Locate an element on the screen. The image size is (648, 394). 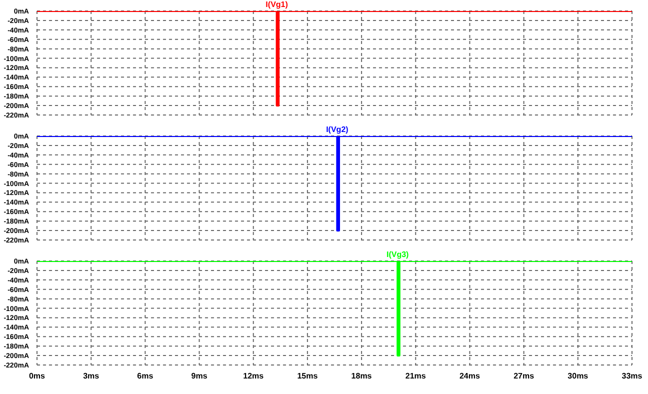
x-tick-label: 18ms is located at coordinates (361, 376).